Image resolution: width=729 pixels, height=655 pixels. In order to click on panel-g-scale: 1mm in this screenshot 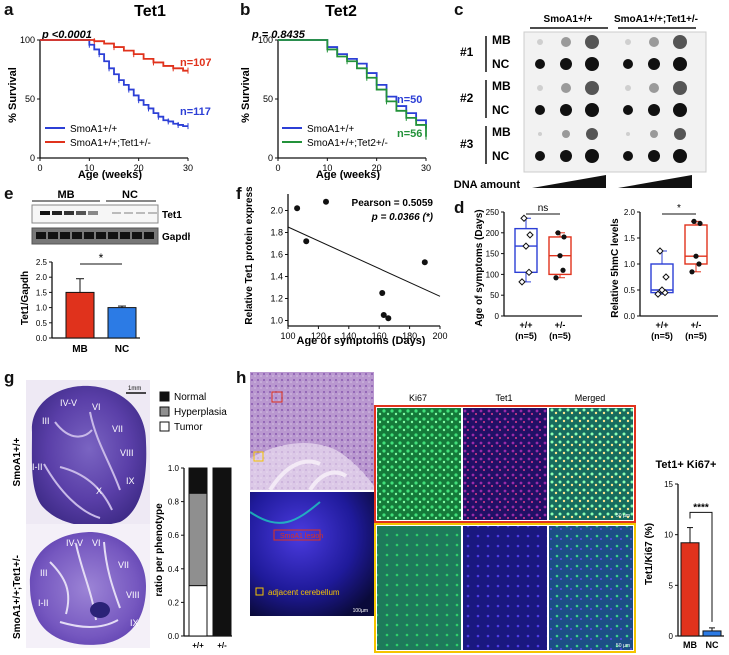, I will do `click(134, 389)`.